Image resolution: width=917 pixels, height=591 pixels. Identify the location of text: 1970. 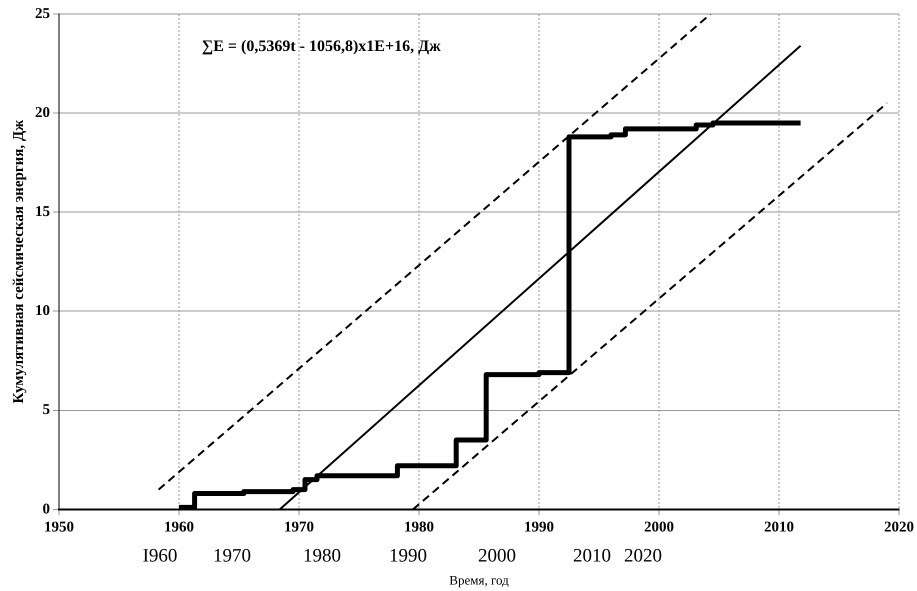
(232, 555).